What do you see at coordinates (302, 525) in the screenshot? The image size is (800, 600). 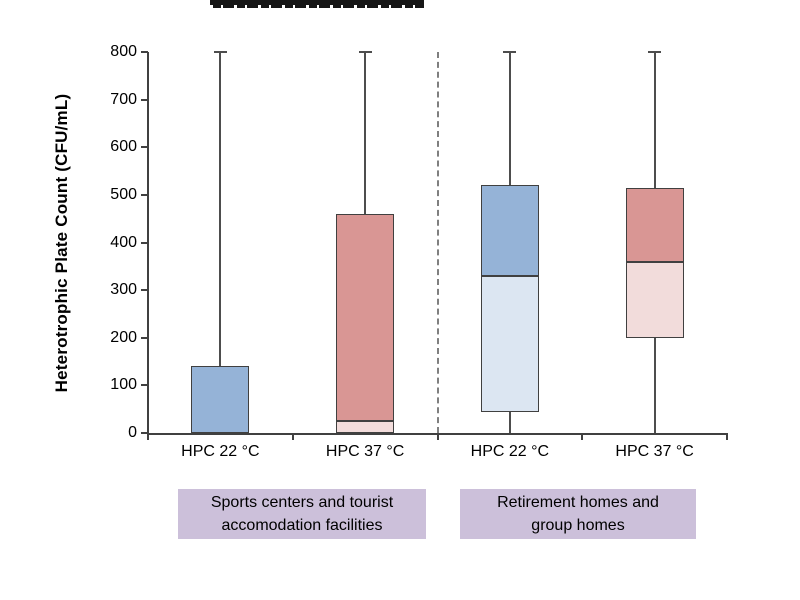 I see `group-label-line: accomodation facilities` at bounding box center [302, 525].